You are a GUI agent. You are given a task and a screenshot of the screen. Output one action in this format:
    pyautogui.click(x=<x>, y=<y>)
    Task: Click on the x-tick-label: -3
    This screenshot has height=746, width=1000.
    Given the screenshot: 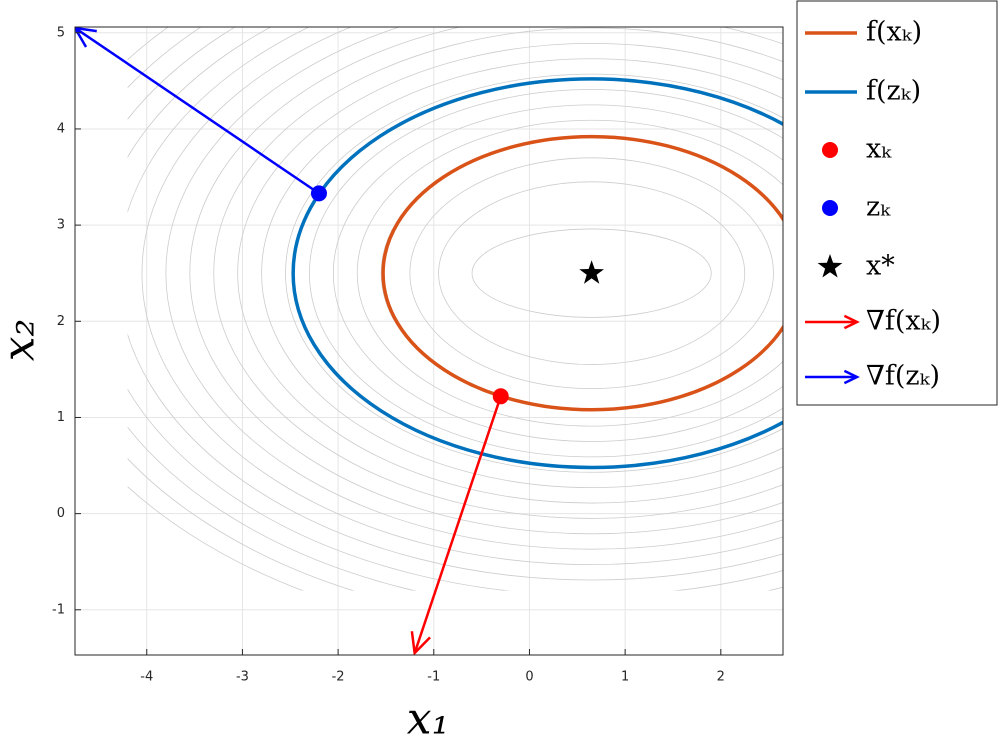 What is the action you would take?
    pyautogui.click(x=242, y=677)
    